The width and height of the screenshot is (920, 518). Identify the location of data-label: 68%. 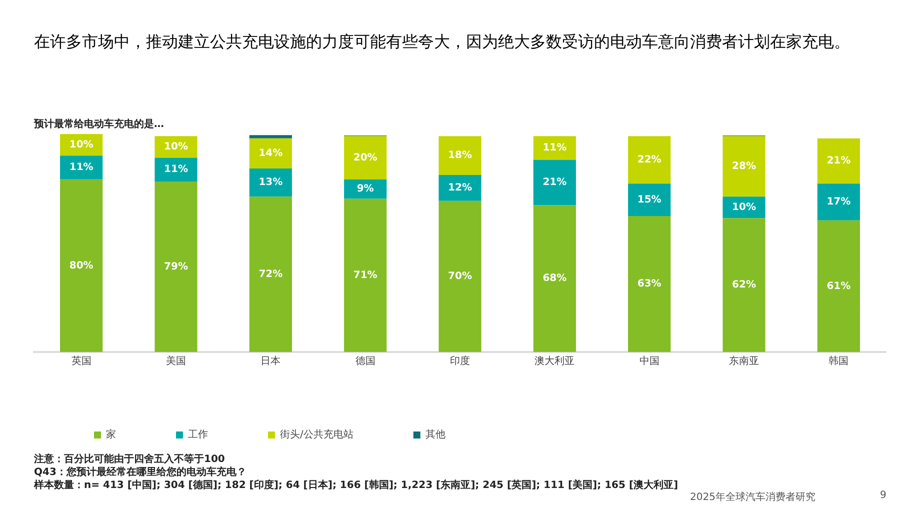
(554, 278).